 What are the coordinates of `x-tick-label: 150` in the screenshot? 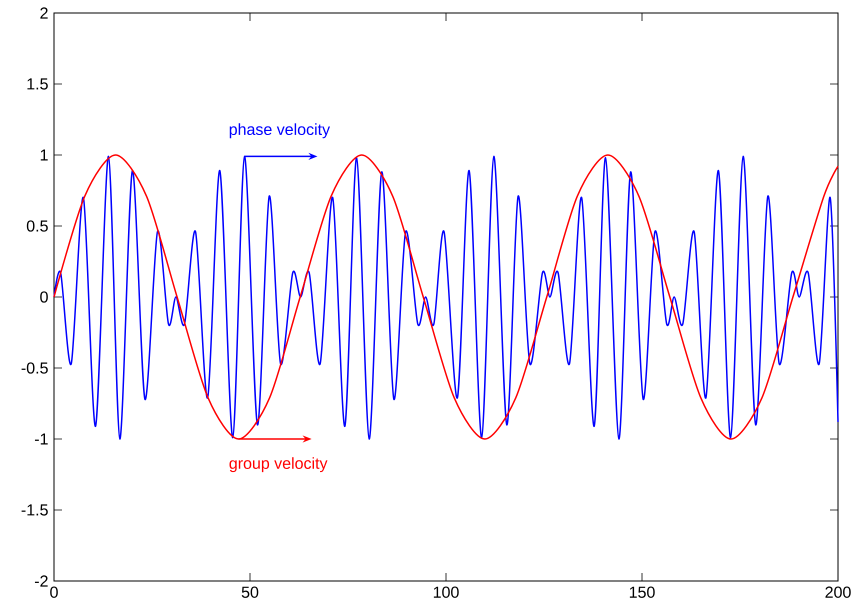 It's located at (642, 592).